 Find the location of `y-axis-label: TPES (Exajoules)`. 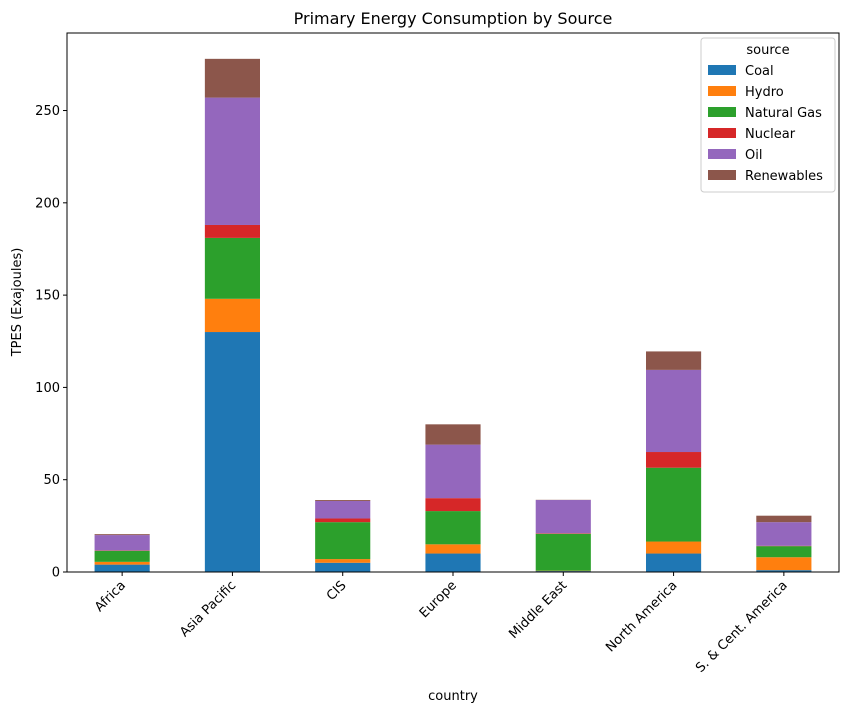

y-axis-label: TPES (Exajoules) is located at coordinates (17, 303).